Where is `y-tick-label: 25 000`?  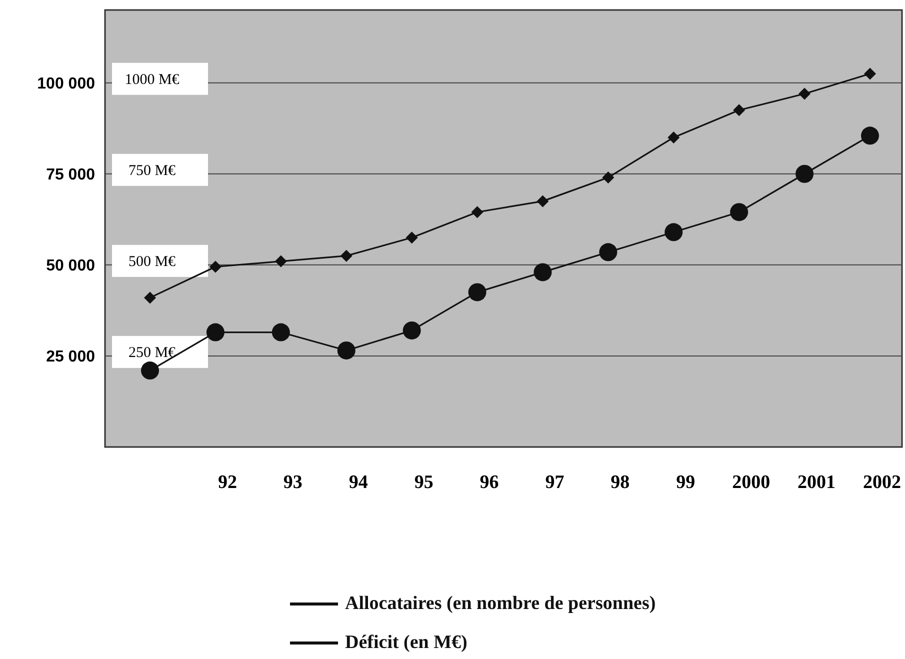
y-tick-label: 25 000 is located at coordinates (71, 357).